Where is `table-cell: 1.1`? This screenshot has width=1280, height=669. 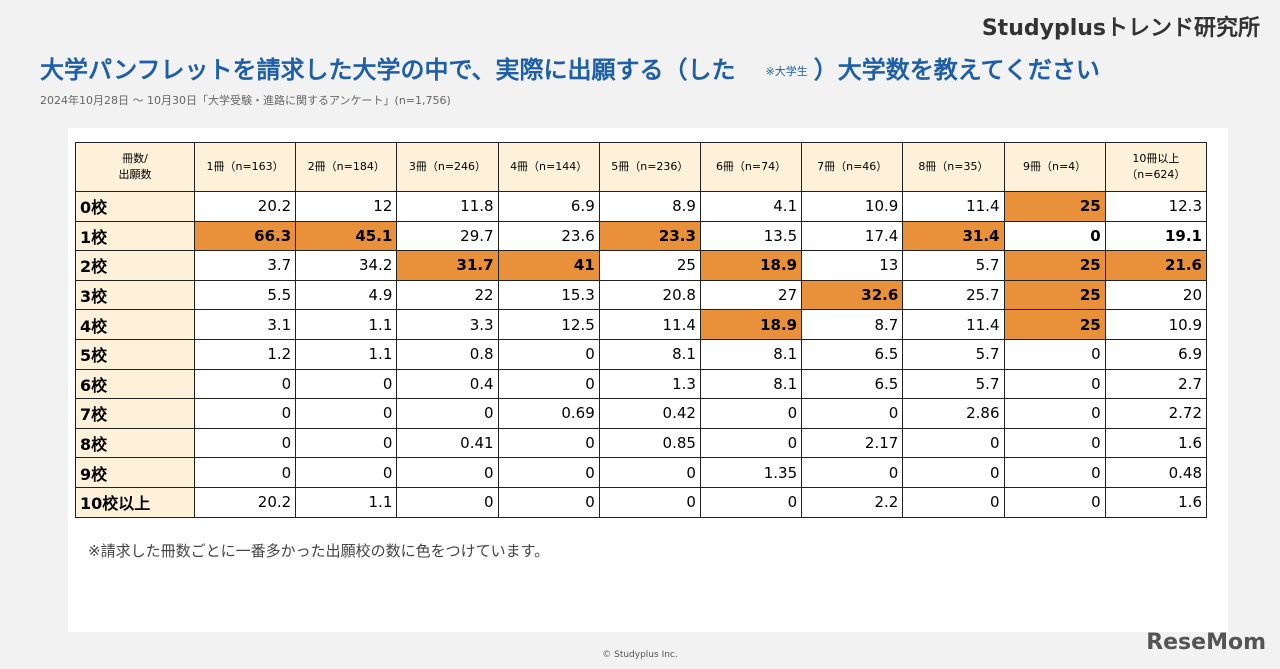 table-cell: 1.1 is located at coordinates (346, 324).